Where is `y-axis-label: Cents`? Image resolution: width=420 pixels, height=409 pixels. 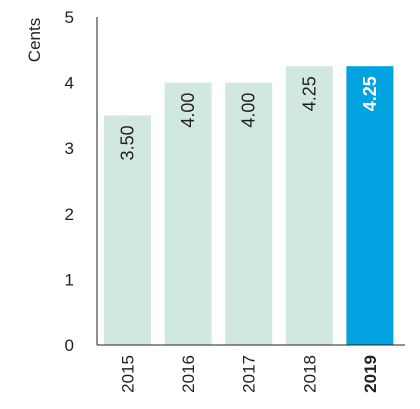 y-axis-label: Cents is located at coordinates (34, 40).